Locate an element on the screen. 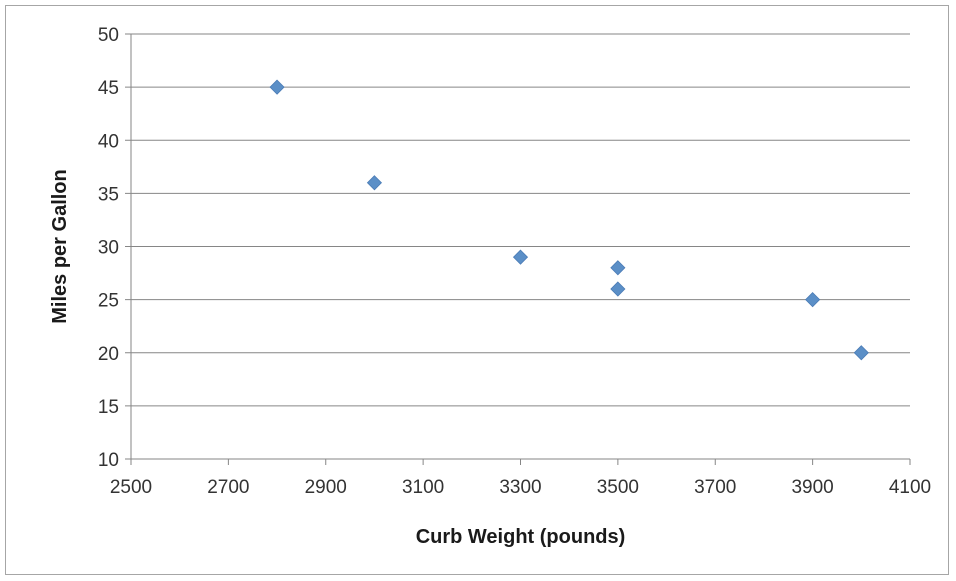 The width and height of the screenshot is (956, 581). x-tick-label: 2700 is located at coordinates (228, 487).